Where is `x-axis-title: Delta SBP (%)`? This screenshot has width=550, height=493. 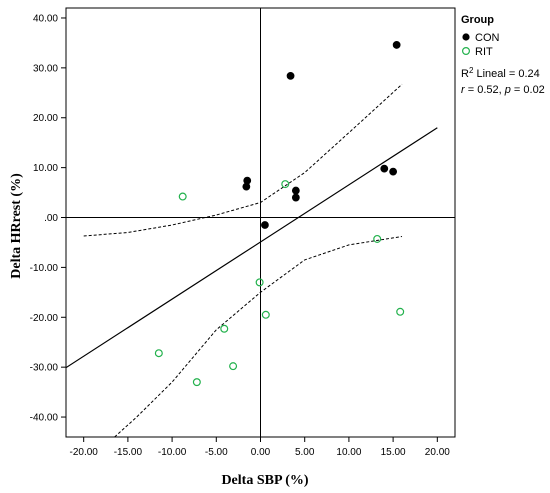 x-axis-title: Delta SBP (%) is located at coordinates (264, 480).